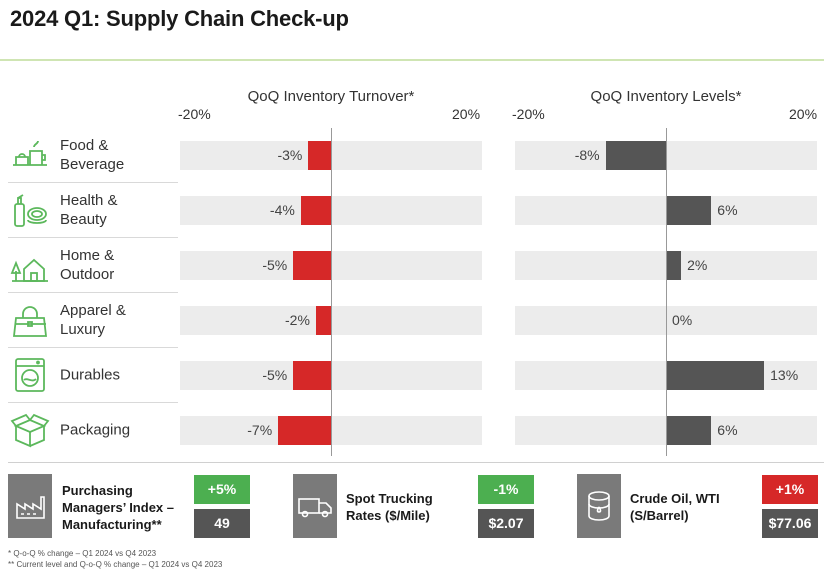  What do you see at coordinates (179, 18) in the screenshot?
I see `page-title: 2024 Q1: Supply Chain Check-up` at bounding box center [179, 18].